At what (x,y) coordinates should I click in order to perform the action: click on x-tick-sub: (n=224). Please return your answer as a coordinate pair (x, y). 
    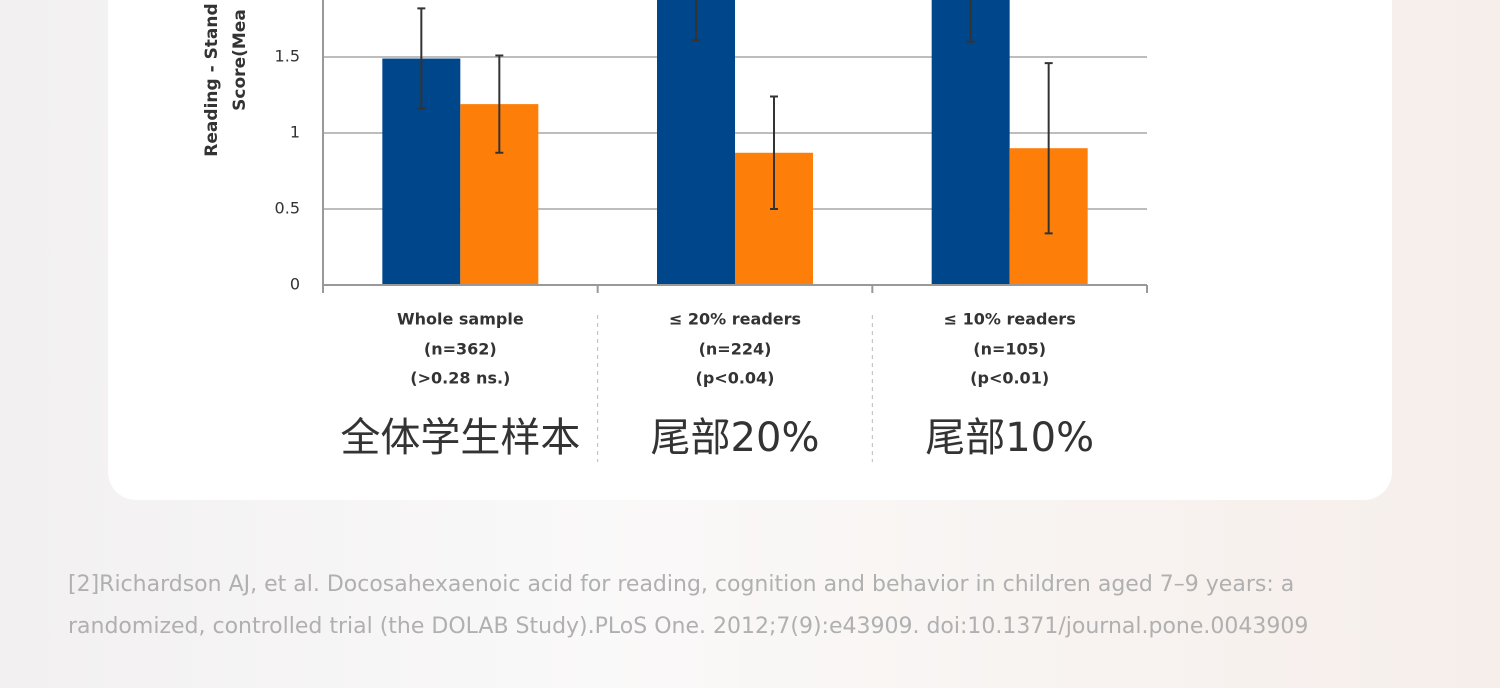
    Looking at the image, I should click on (735, 349).